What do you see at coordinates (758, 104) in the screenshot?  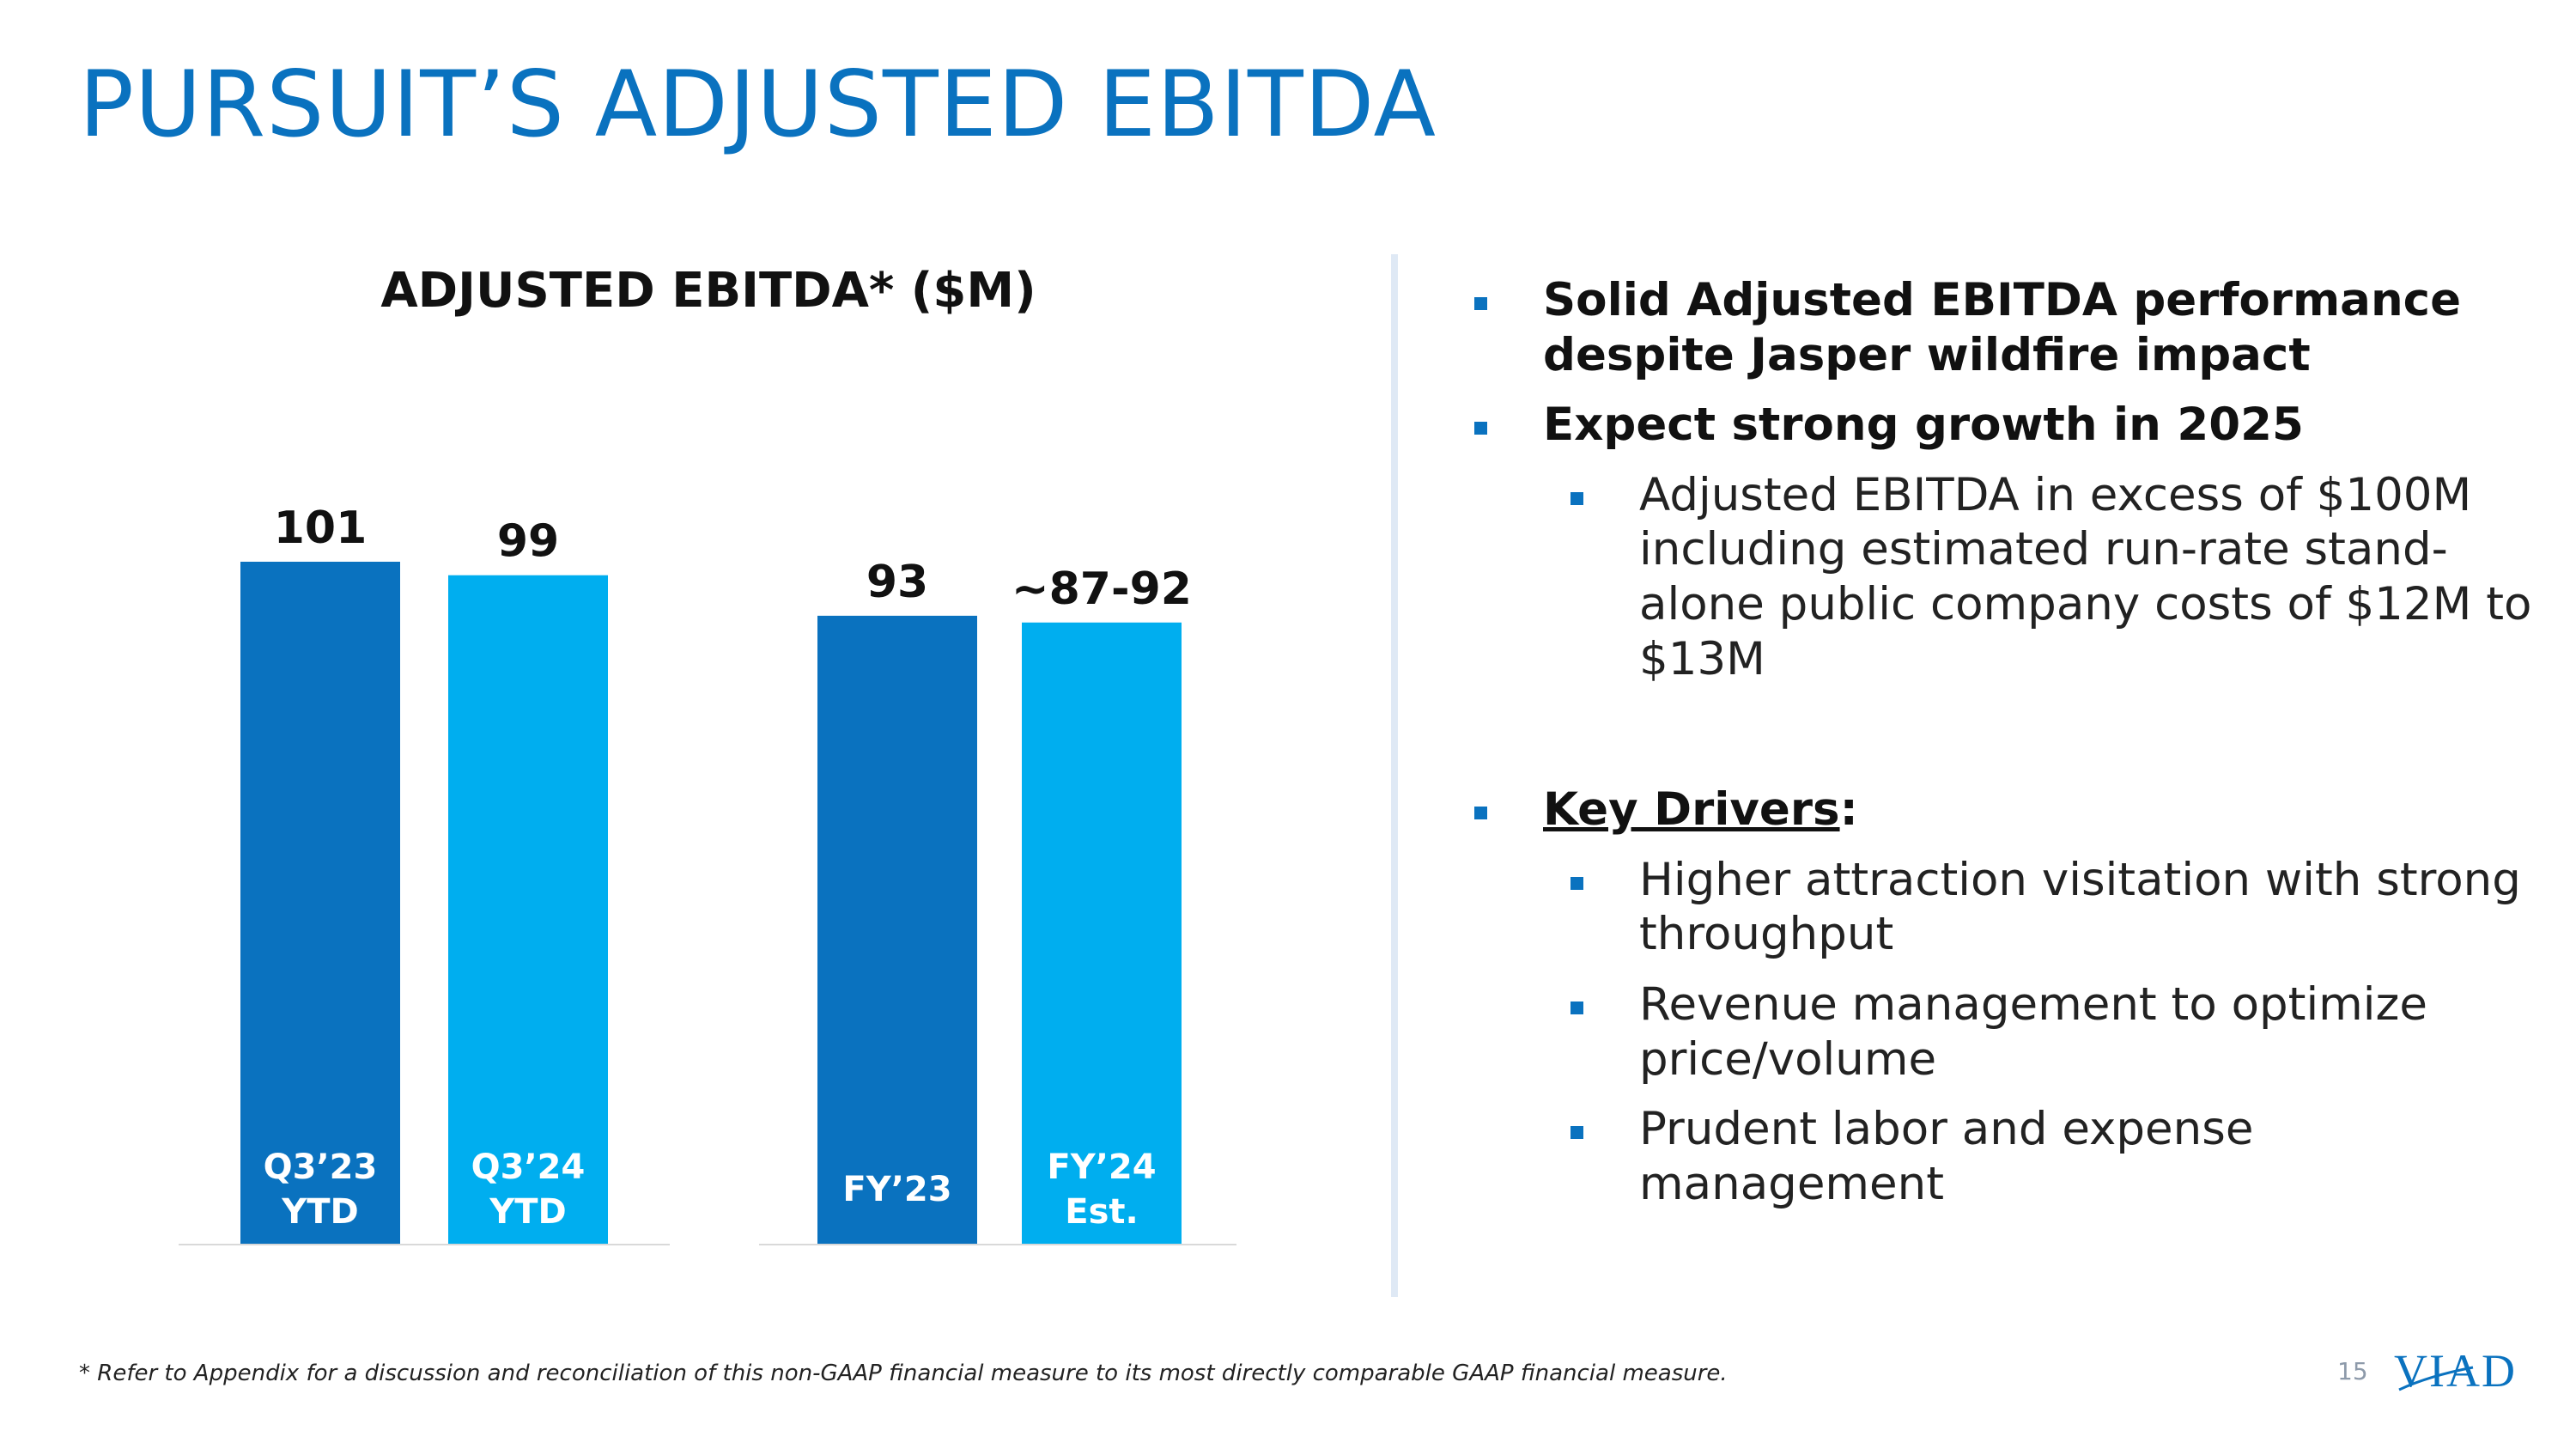 I see `page-title: PURSUIT’S ADJUSTED EBITDA` at bounding box center [758, 104].